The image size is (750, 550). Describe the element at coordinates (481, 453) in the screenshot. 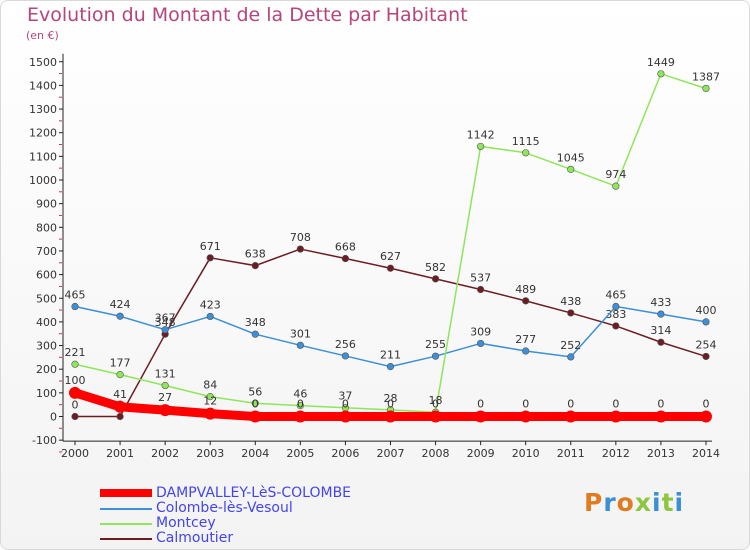

I see `x-tick-label: 2009` at that location.